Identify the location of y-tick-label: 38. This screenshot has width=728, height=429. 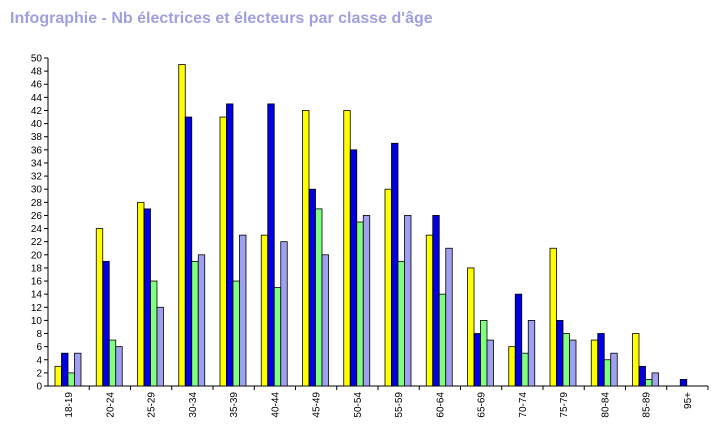
(37, 137).